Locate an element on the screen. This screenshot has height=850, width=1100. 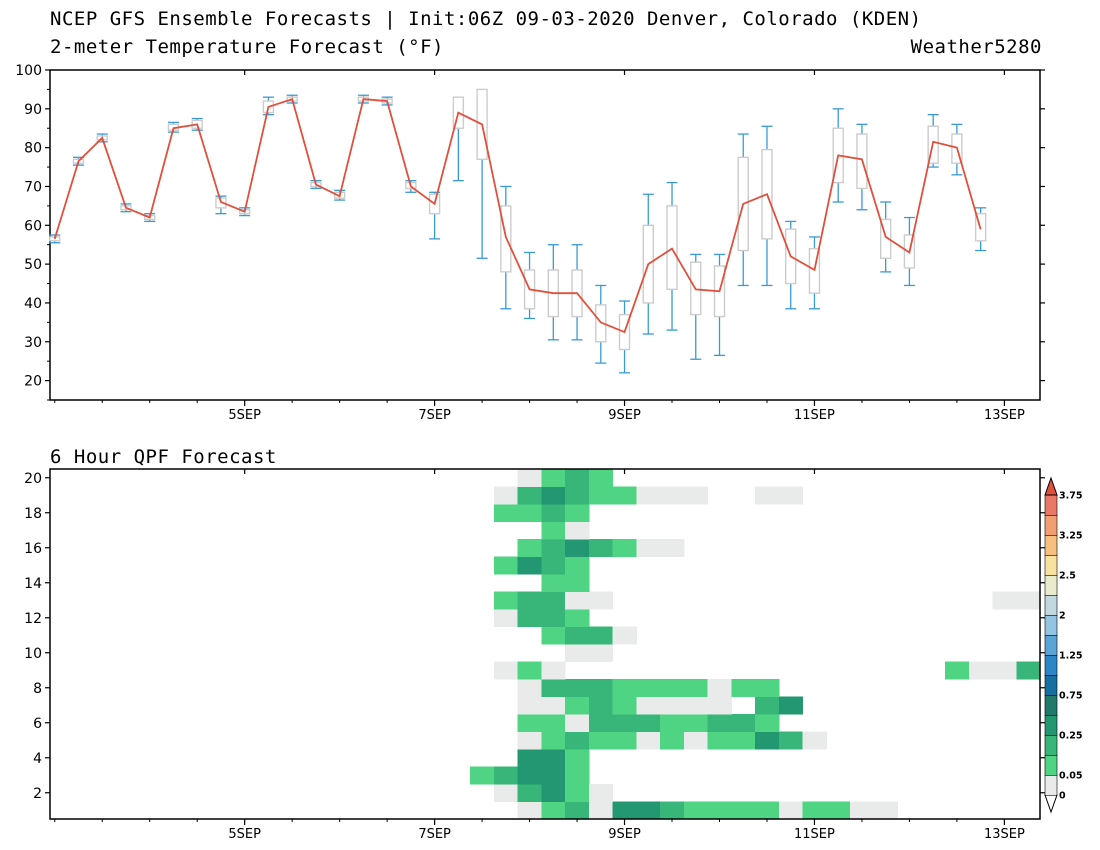
y-tick-label: 18 is located at coordinates (33, 514).